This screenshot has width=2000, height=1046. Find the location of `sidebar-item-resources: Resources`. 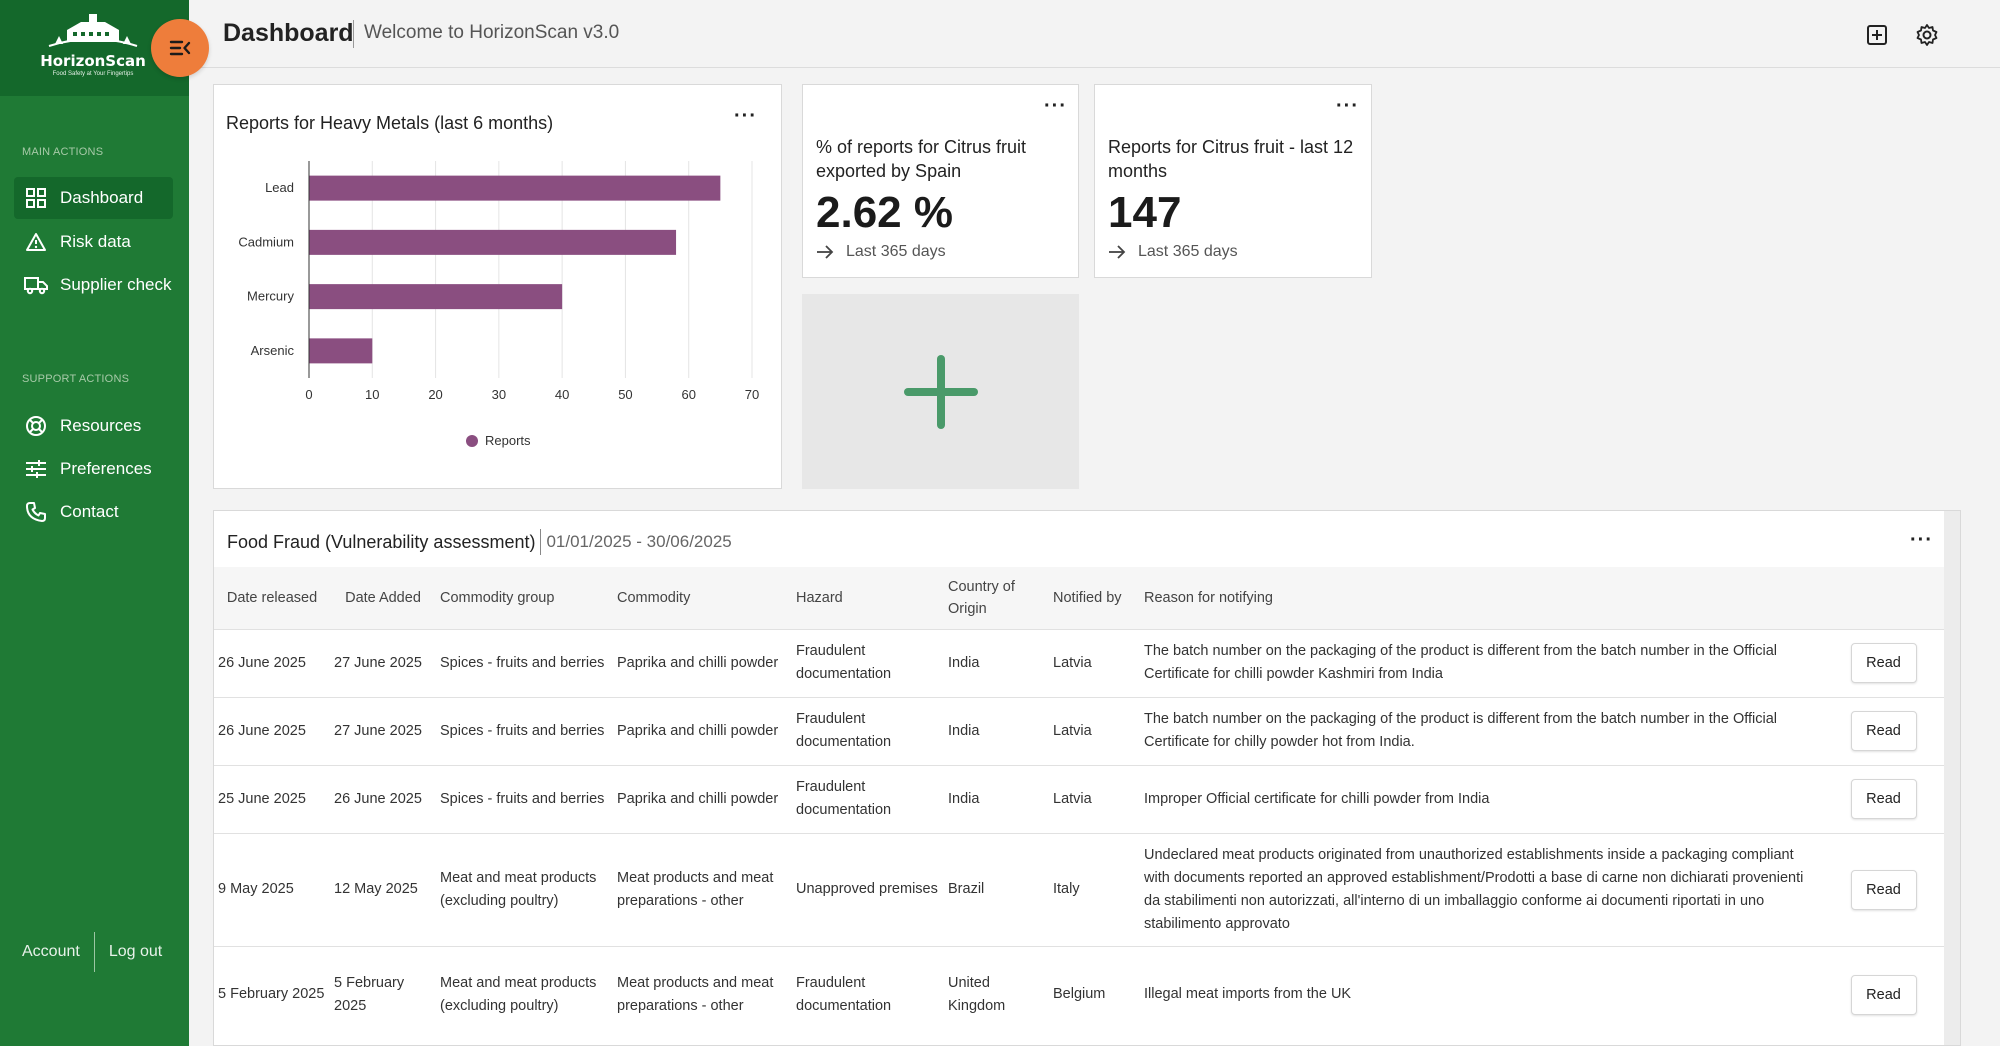

sidebar-item-resources: Resources is located at coordinates (93, 426).